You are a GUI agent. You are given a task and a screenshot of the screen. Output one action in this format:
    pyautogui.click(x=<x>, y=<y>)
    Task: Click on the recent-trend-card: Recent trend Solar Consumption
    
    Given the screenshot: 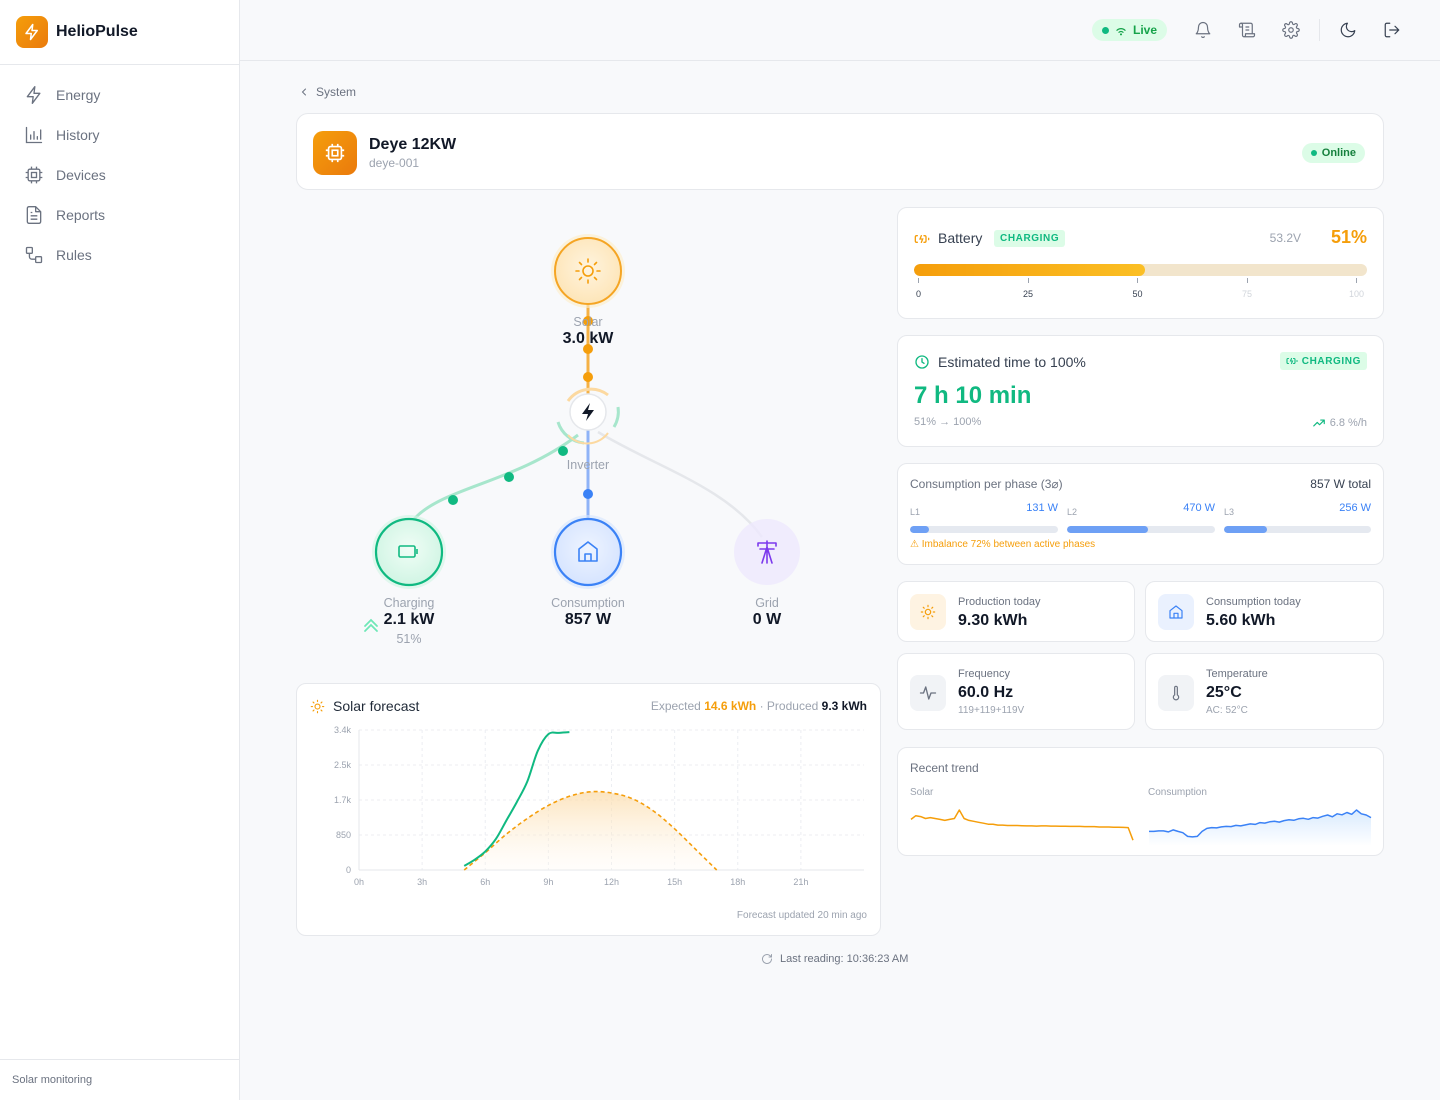 What is the action you would take?
    pyautogui.click(x=1140, y=801)
    